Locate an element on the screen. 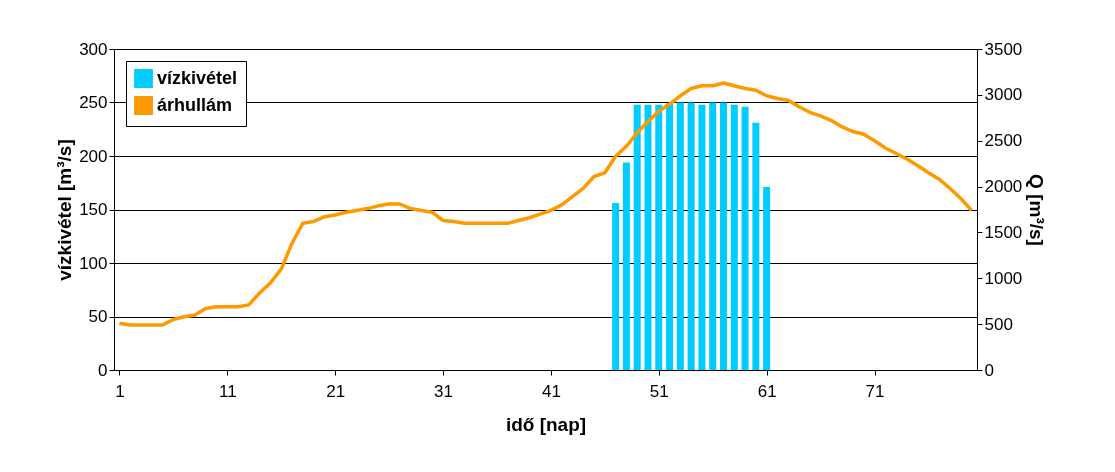 Image resolution: width=1115 pixels, height=472 pixels. y2-tick-label: 3000 is located at coordinates (1003, 95).